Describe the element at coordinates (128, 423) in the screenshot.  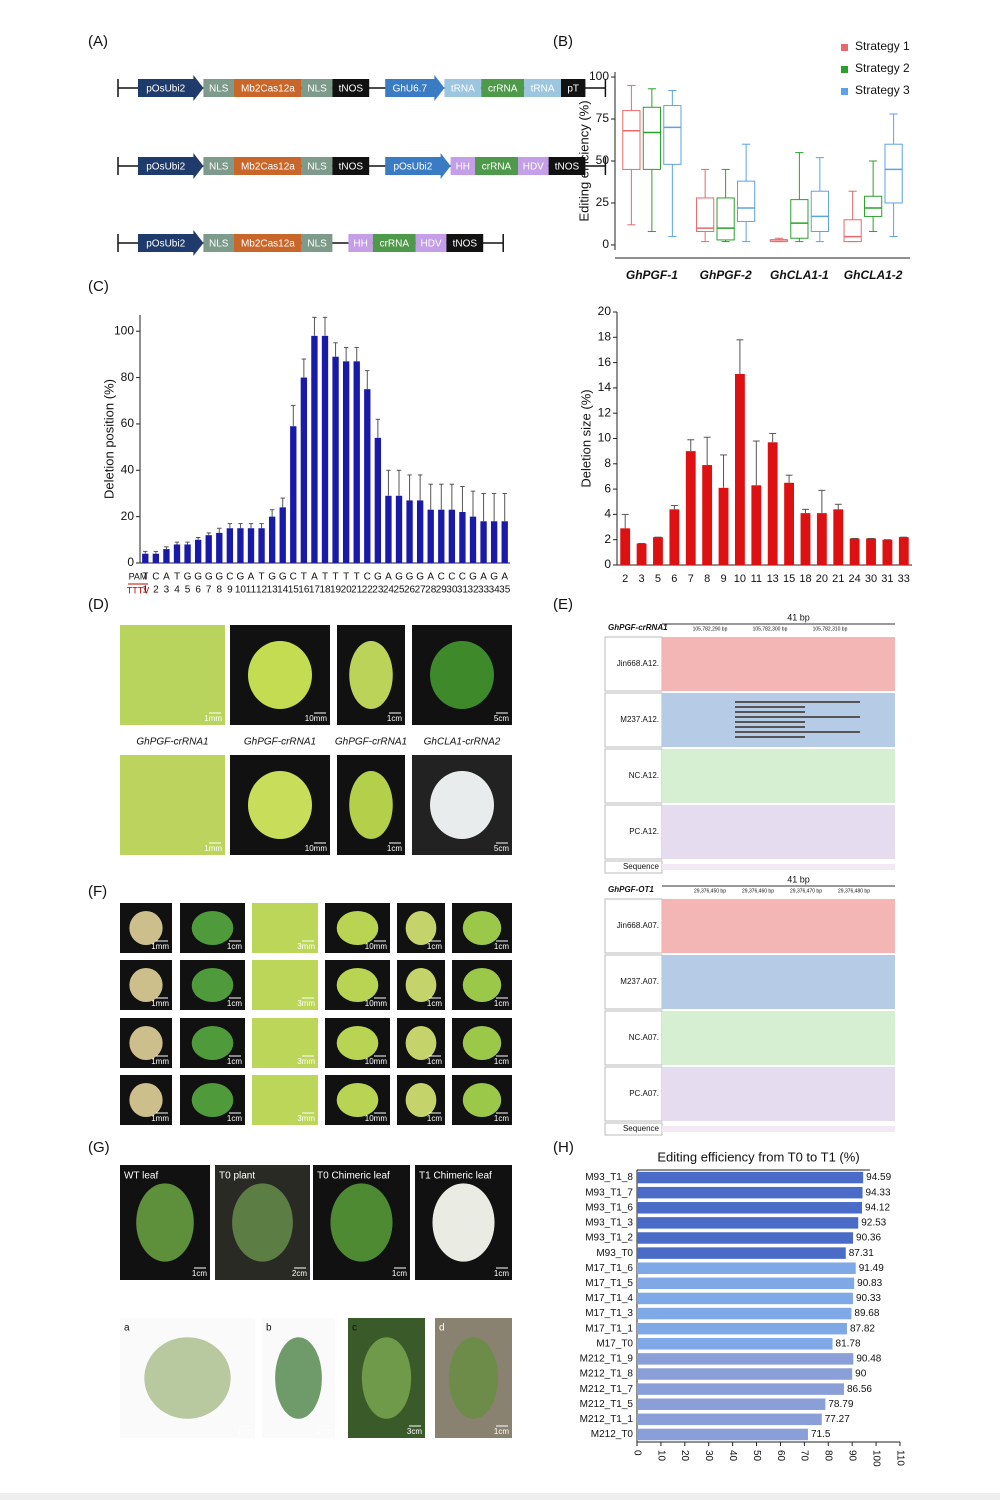
I see `y-tick-label: 60` at that location.